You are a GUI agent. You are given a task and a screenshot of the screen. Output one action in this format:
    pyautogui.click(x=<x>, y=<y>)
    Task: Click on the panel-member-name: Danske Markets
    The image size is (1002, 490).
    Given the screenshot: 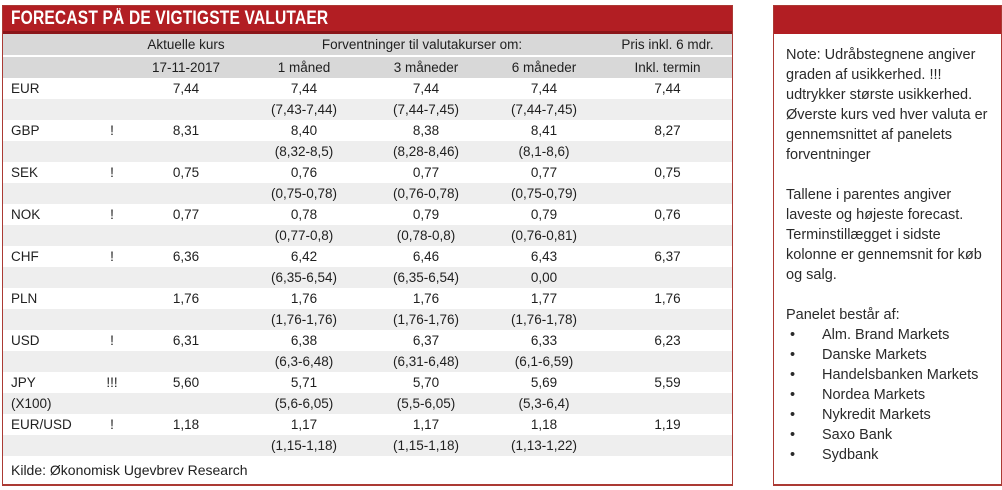 What is the action you would take?
    pyautogui.click(x=874, y=355)
    